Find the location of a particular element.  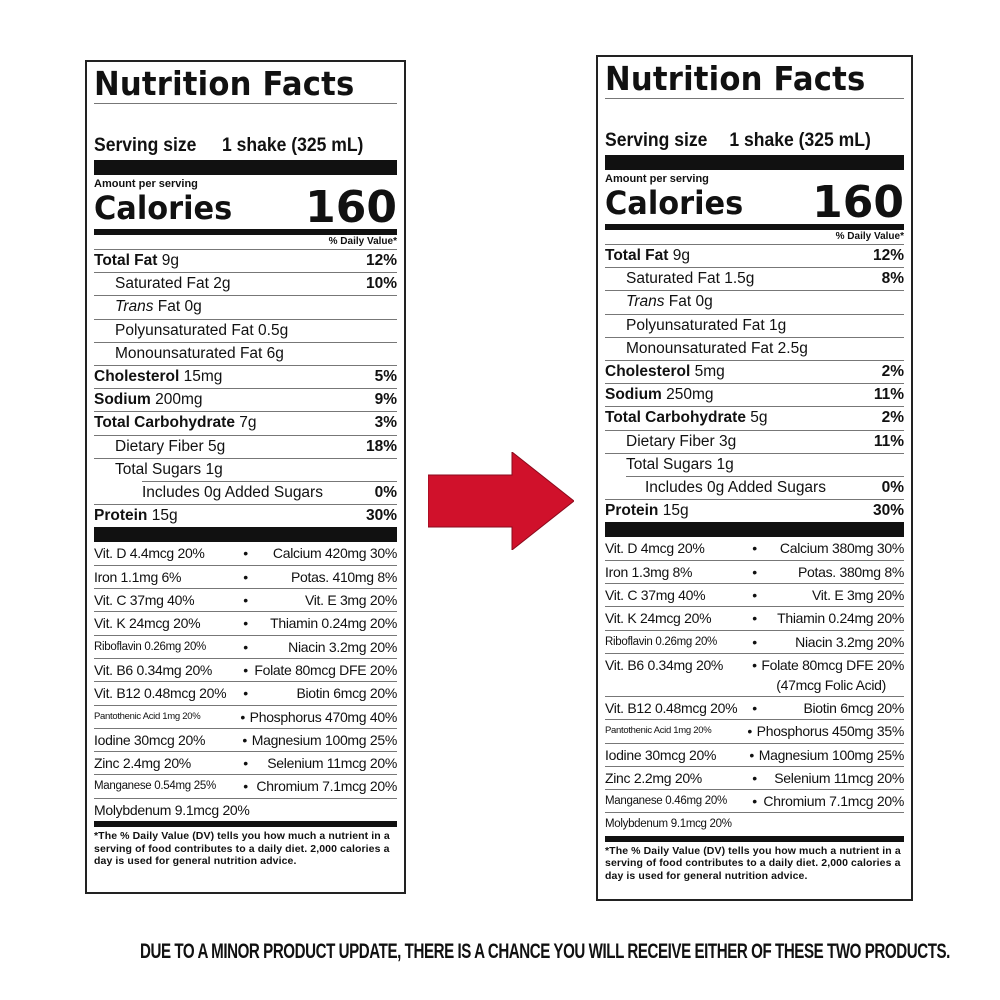

vitamin-left: Molybdenum 9.1mcg 20% is located at coordinates (172, 809).